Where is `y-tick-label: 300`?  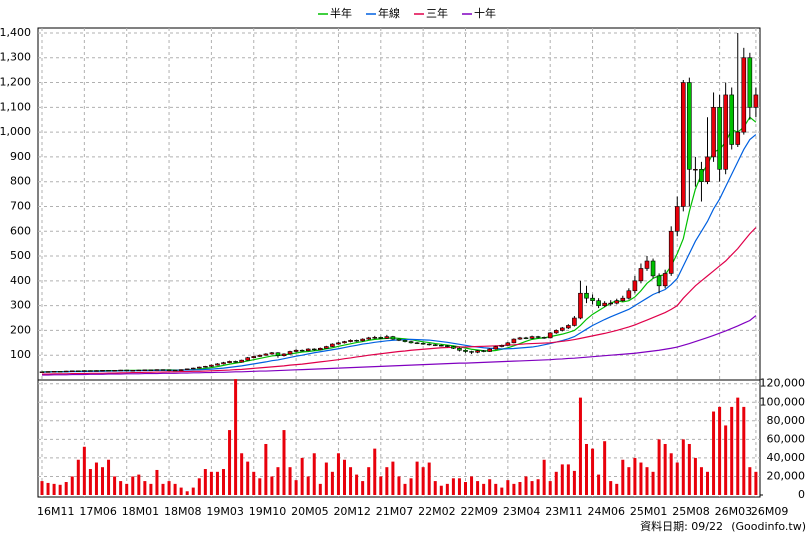 y-tick-label: 300 is located at coordinates (20, 305).